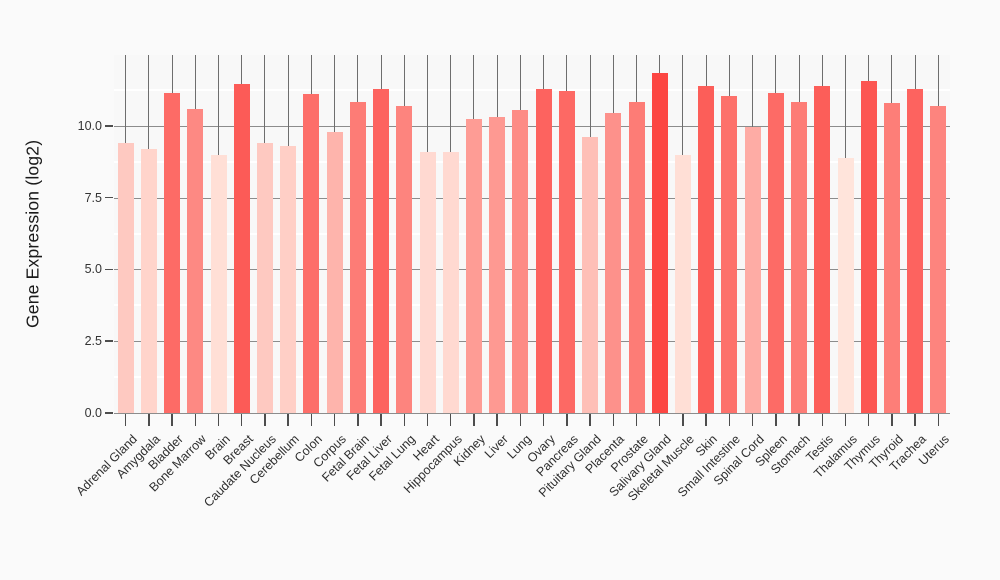 The width and height of the screenshot is (1000, 580). I want to click on bar-fetal-lung, so click(404, 259).